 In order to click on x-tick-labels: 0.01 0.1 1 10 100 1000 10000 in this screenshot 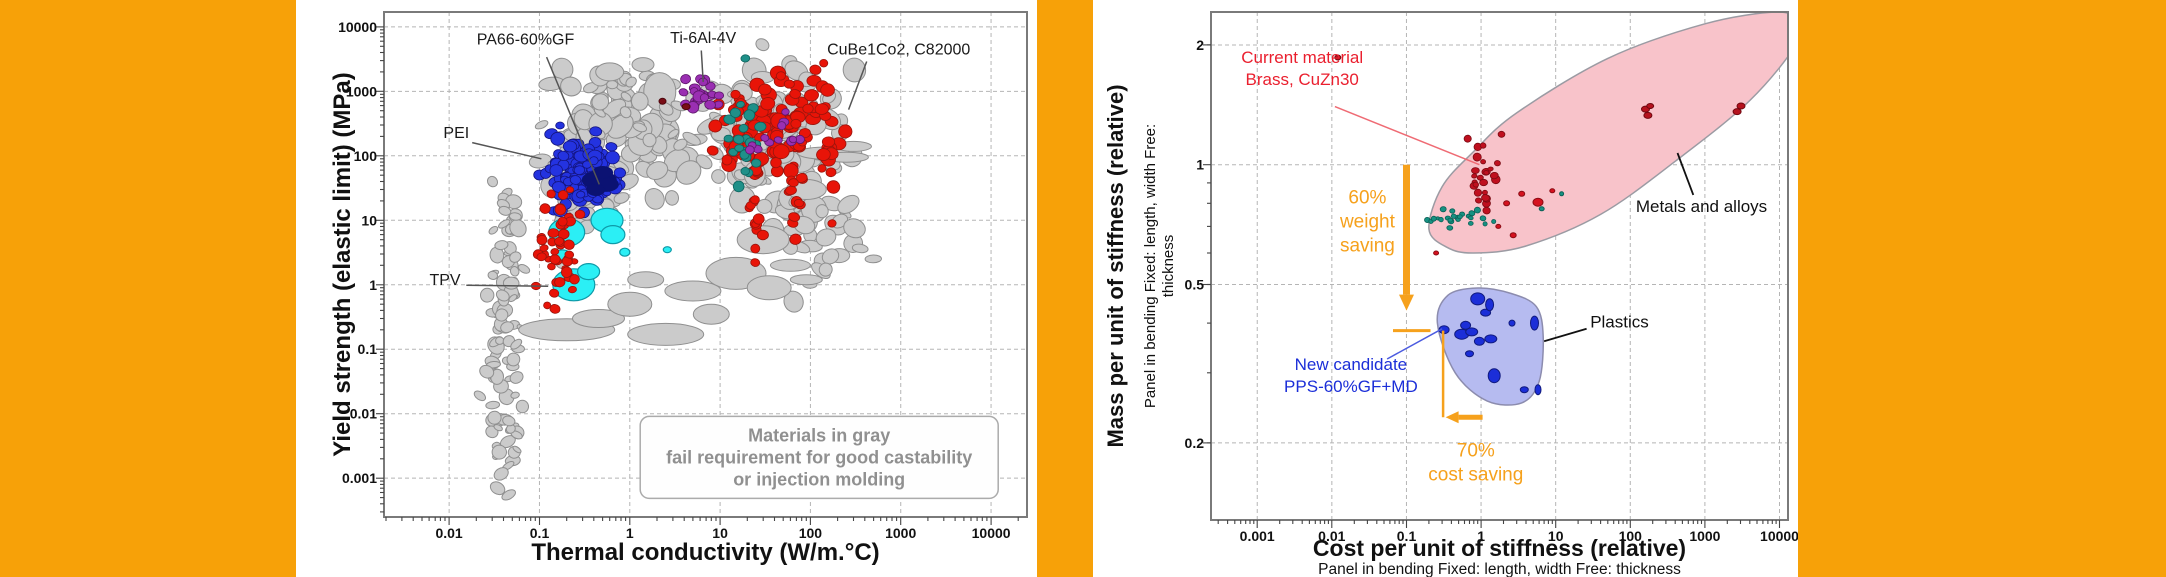, I will do `click(722, 533)`.